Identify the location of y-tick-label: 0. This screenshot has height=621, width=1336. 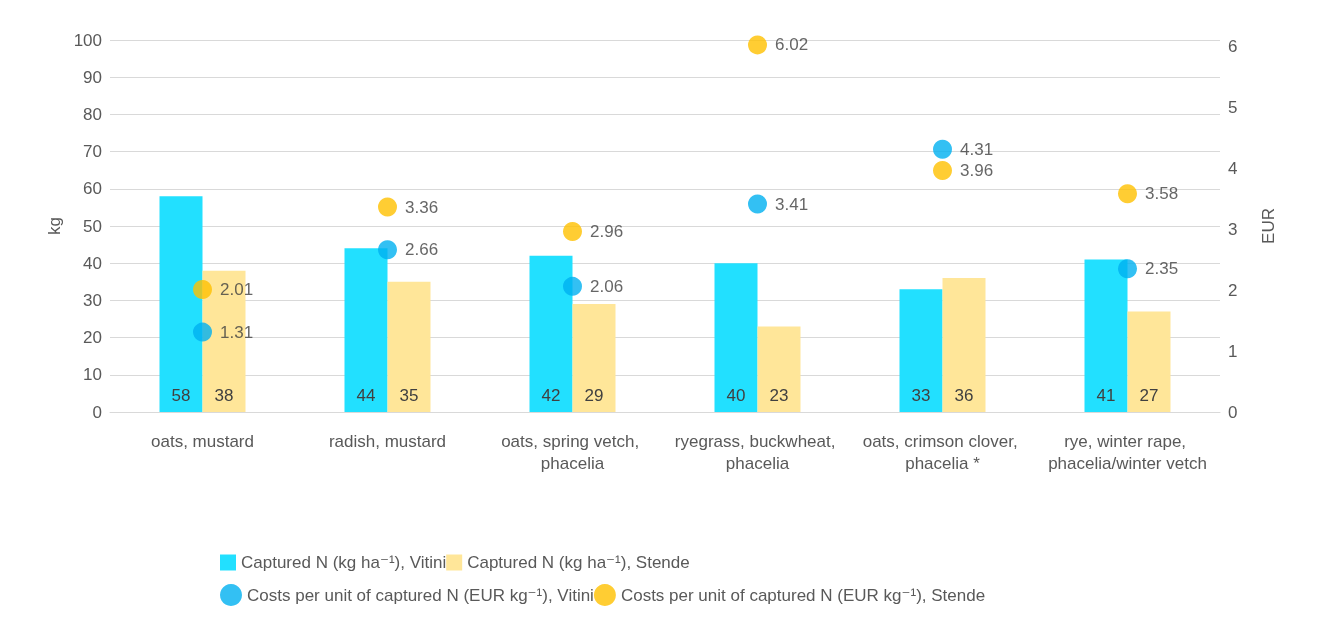
(97, 412).